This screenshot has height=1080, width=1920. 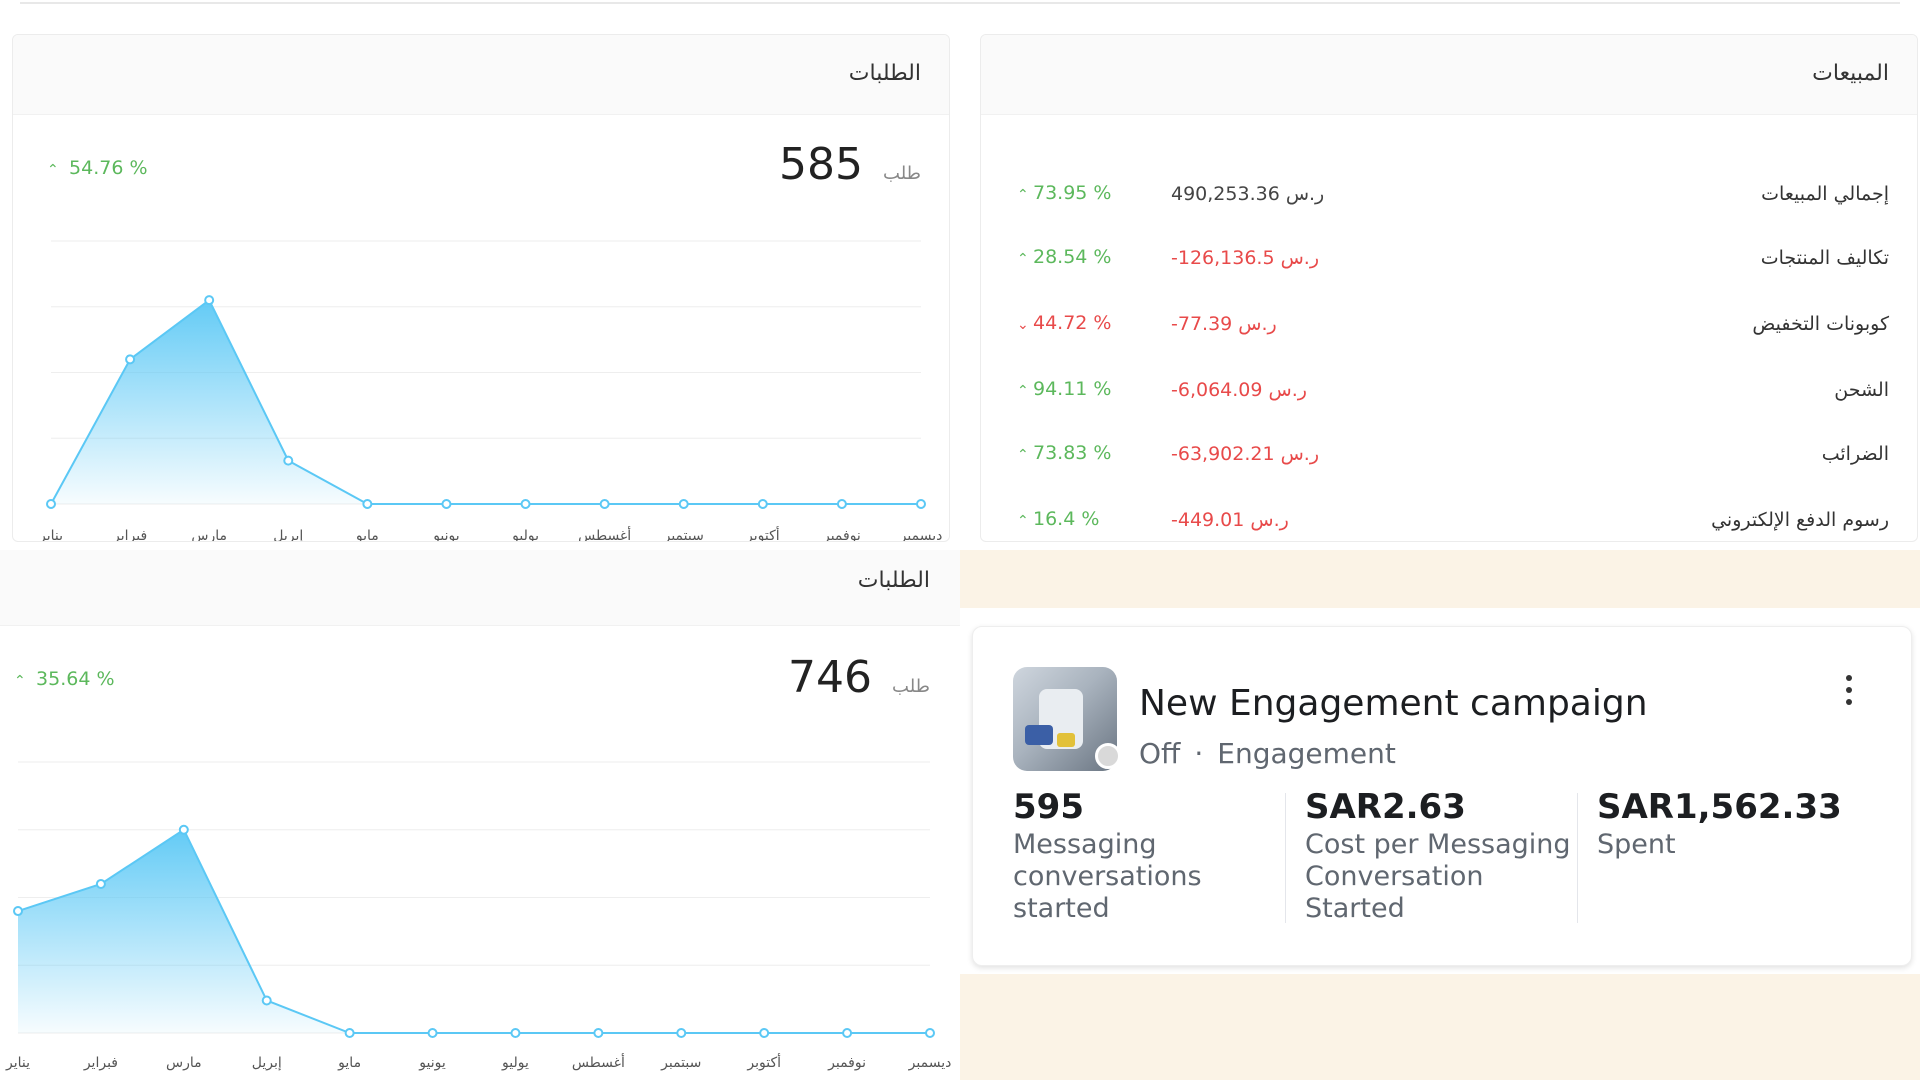 I want to click on orders-change-value: 54.76 %, so click(x=108, y=168).